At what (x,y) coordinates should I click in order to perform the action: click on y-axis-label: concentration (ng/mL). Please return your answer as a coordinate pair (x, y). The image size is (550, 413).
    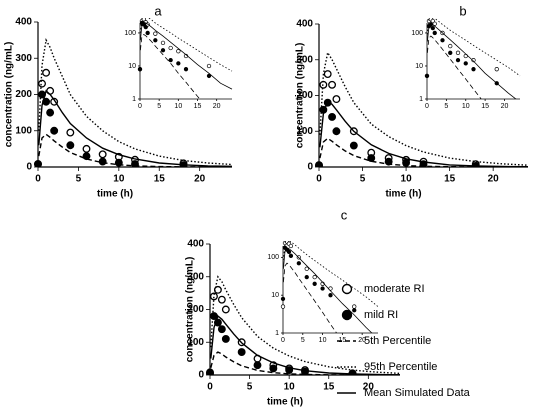
    Looking at the image, I should click on (9, 95).